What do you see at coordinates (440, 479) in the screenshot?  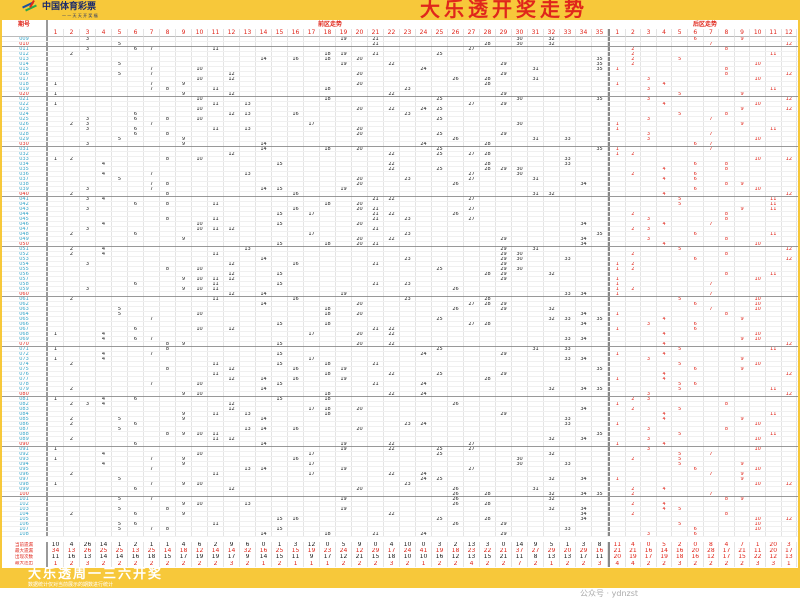 I see `front-cell: 25` at bounding box center [440, 479].